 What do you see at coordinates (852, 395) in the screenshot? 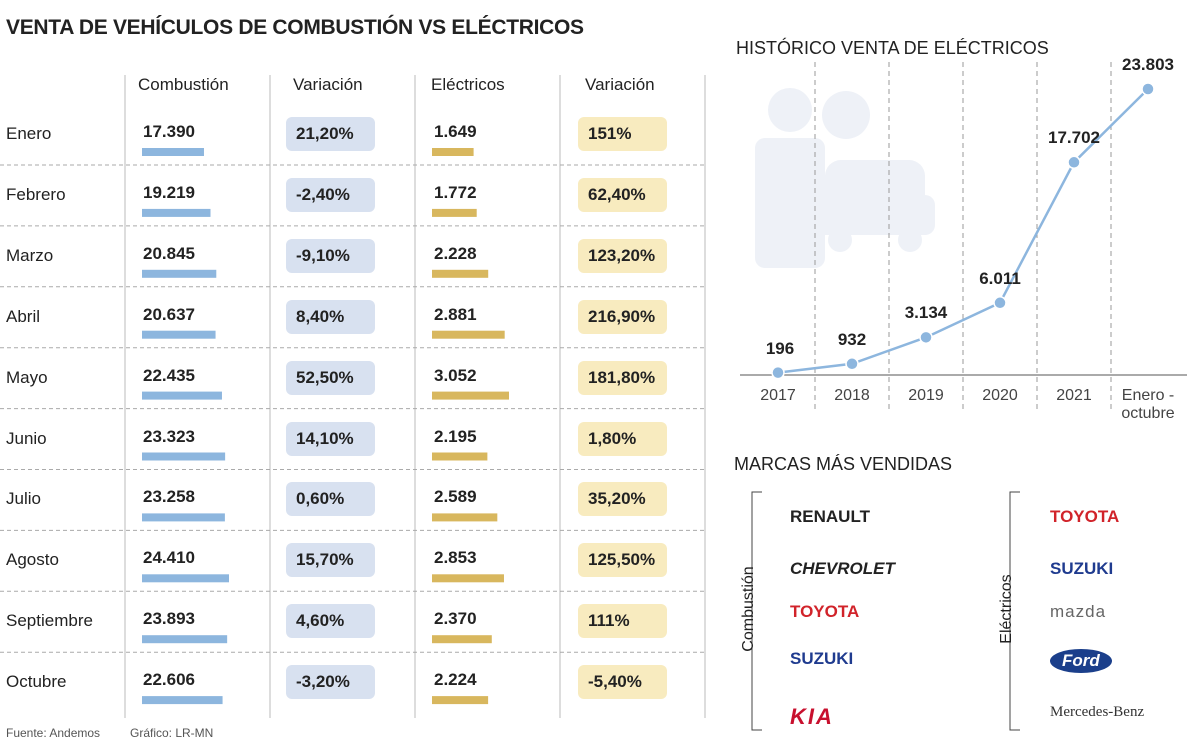
I see `x-tick-label: 2018` at bounding box center [852, 395].